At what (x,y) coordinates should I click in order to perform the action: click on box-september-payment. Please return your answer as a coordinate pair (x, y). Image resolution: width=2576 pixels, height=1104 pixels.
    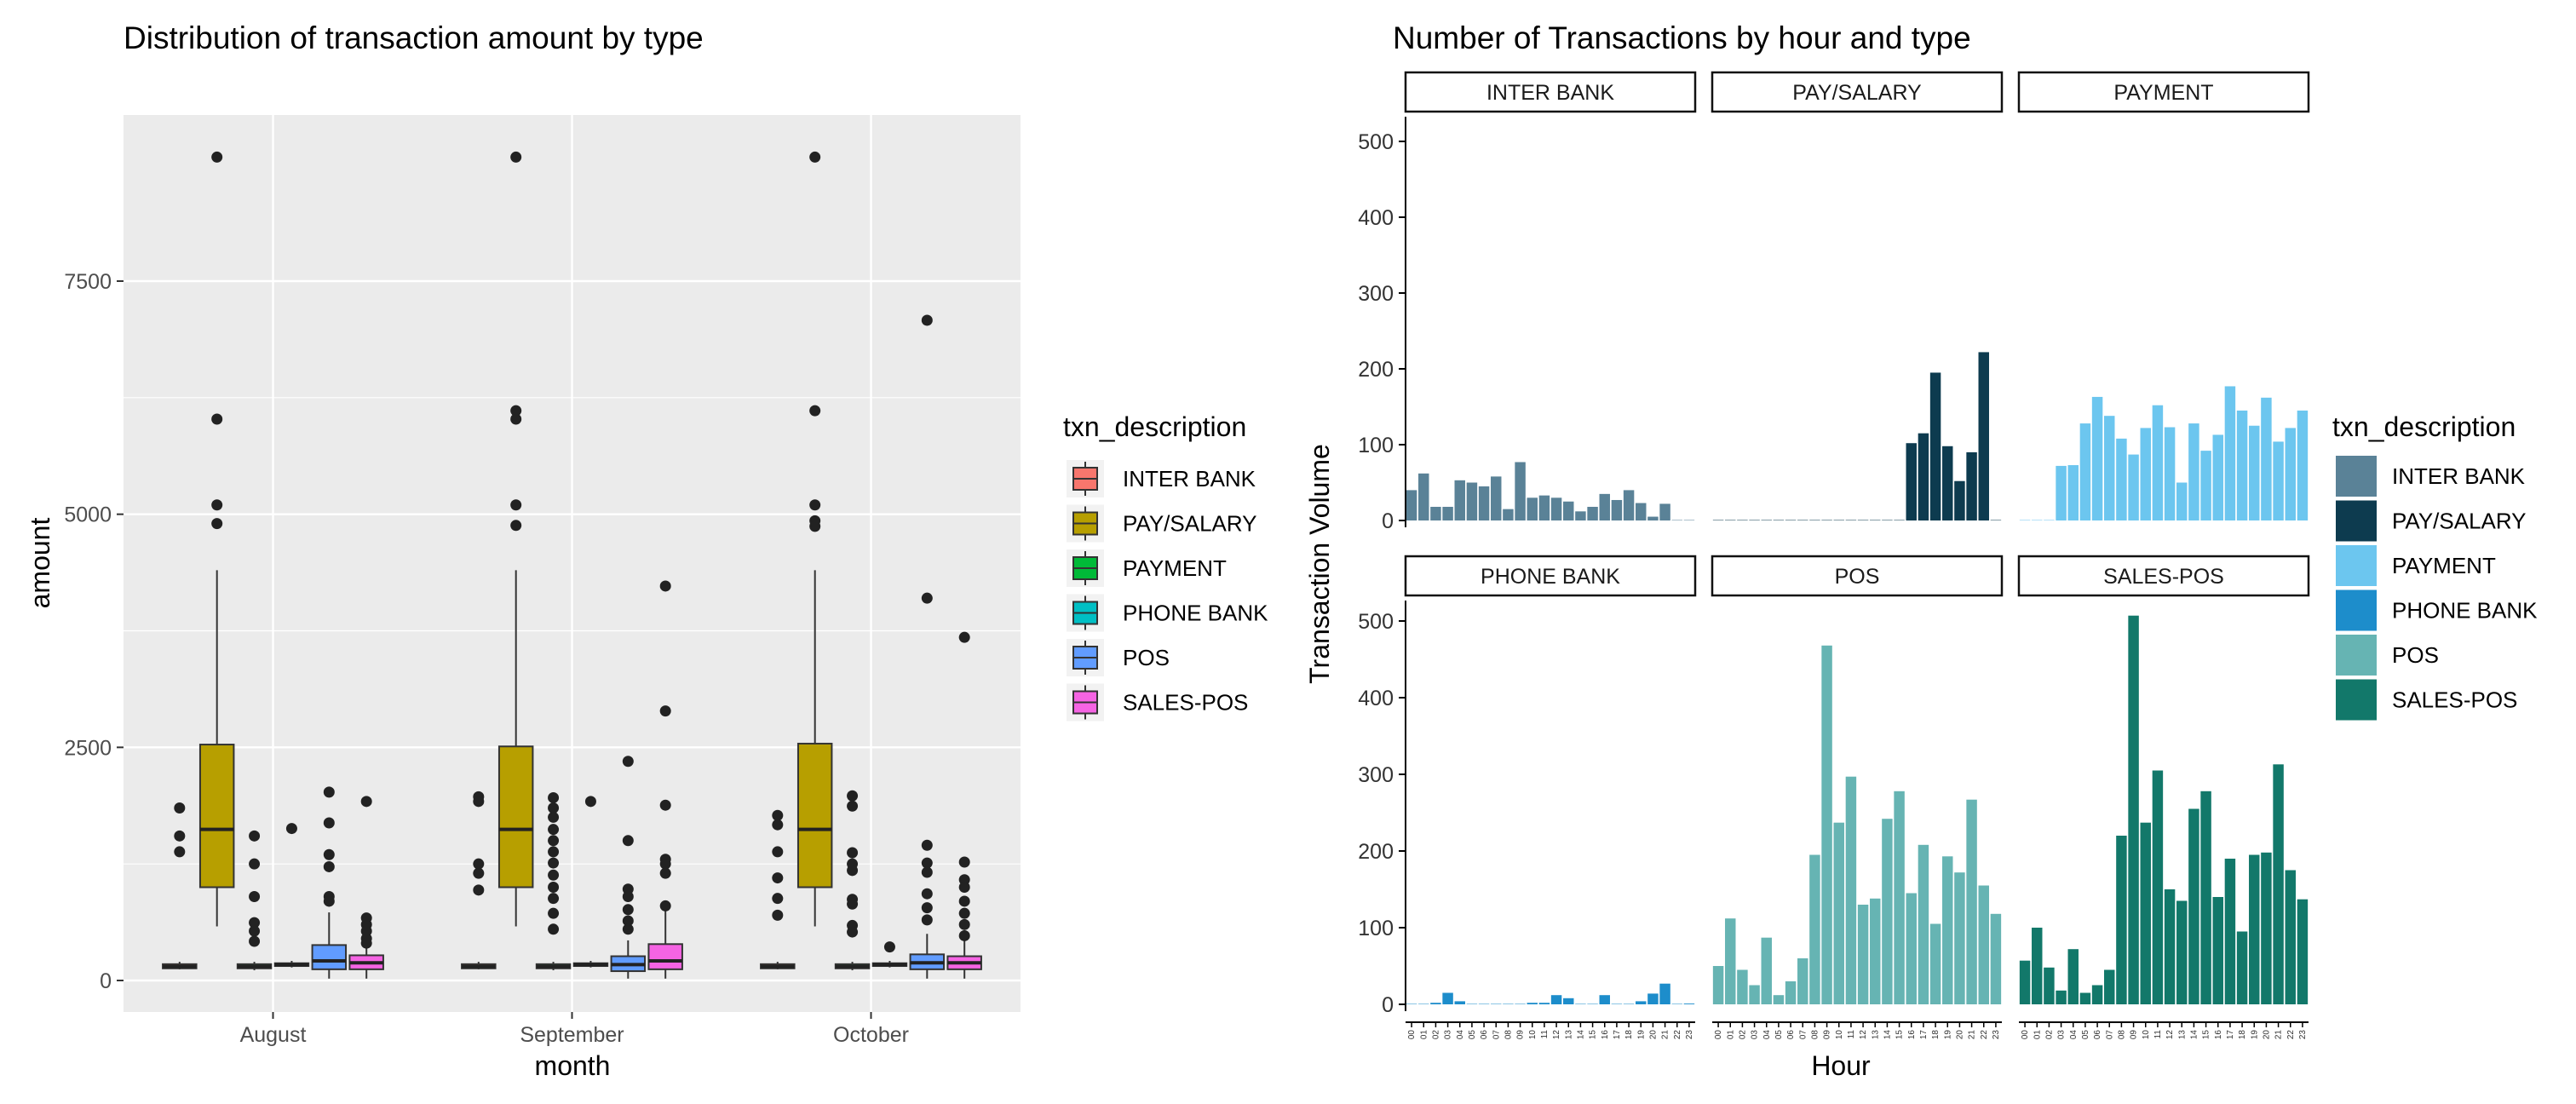
    Looking at the image, I should click on (554, 880).